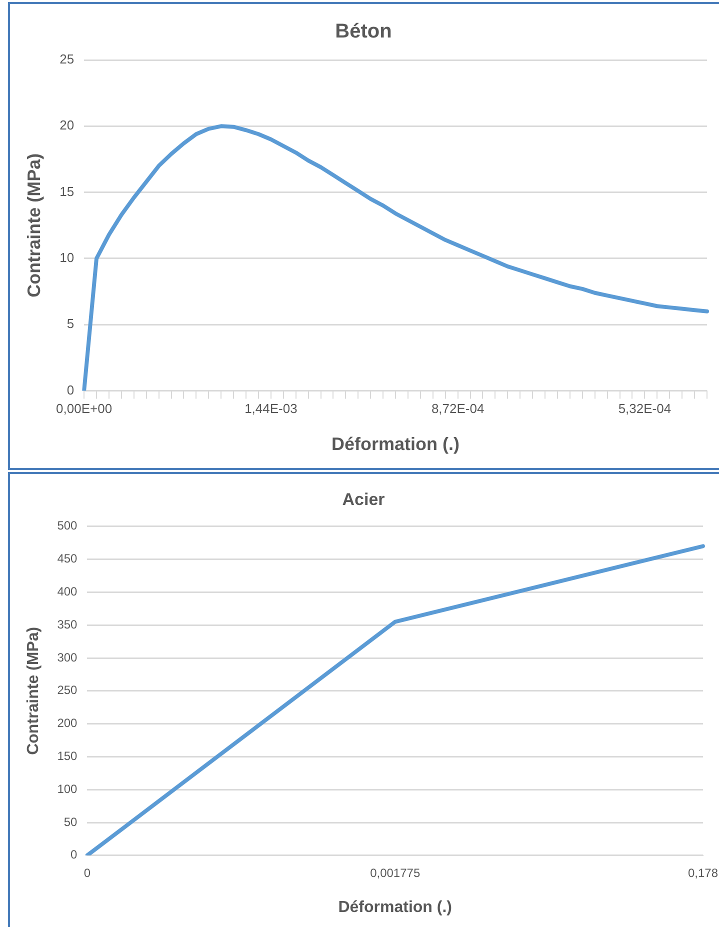 The height and width of the screenshot is (927, 719). I want to click on chart-title: Acier, so click(364, 499).